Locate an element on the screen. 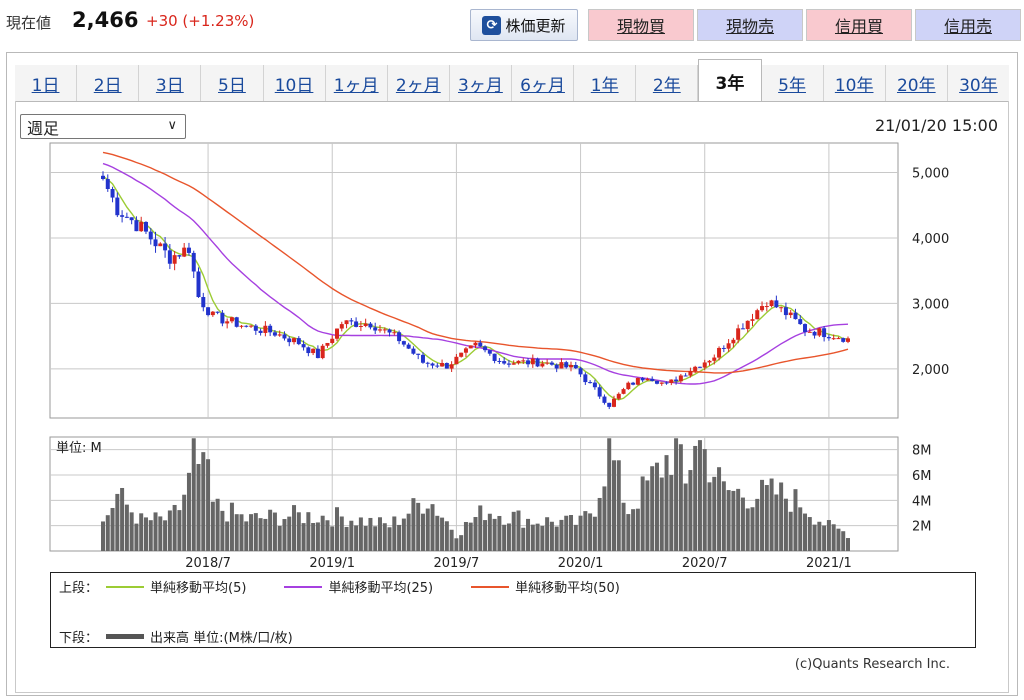  legend-item-ma25: 単純移動平均(25) is located at coordinates (354, 586).